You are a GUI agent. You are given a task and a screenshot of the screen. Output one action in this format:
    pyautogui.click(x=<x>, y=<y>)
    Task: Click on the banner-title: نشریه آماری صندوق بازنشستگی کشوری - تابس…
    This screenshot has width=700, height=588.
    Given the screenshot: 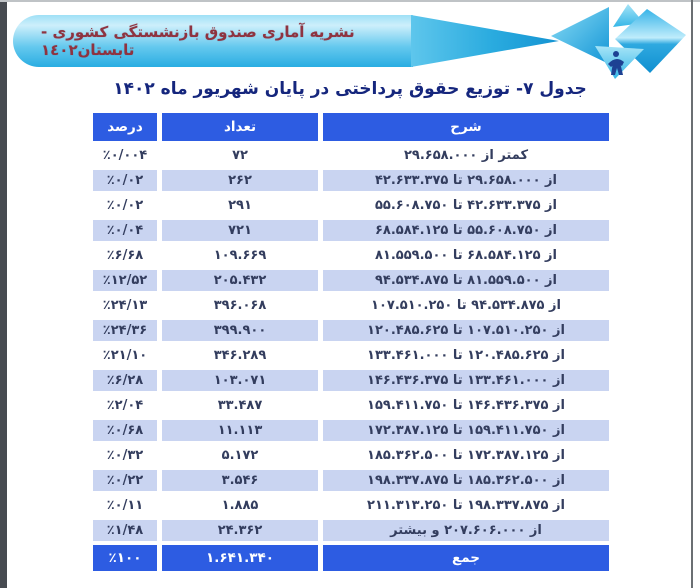 What is the action you would take?
    pyautogui.click(x=198, y=41)
    